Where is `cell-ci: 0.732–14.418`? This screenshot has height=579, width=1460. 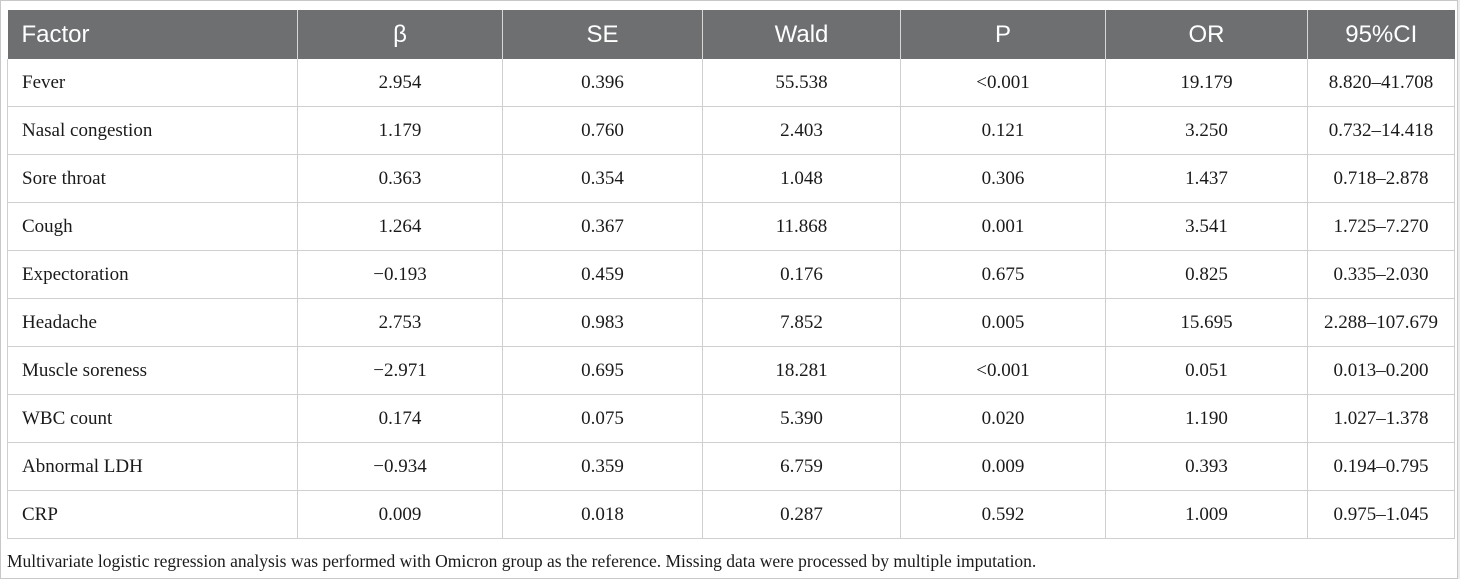 cell-ci: 0.732–14.418 is located at coordinates (1381, 130).